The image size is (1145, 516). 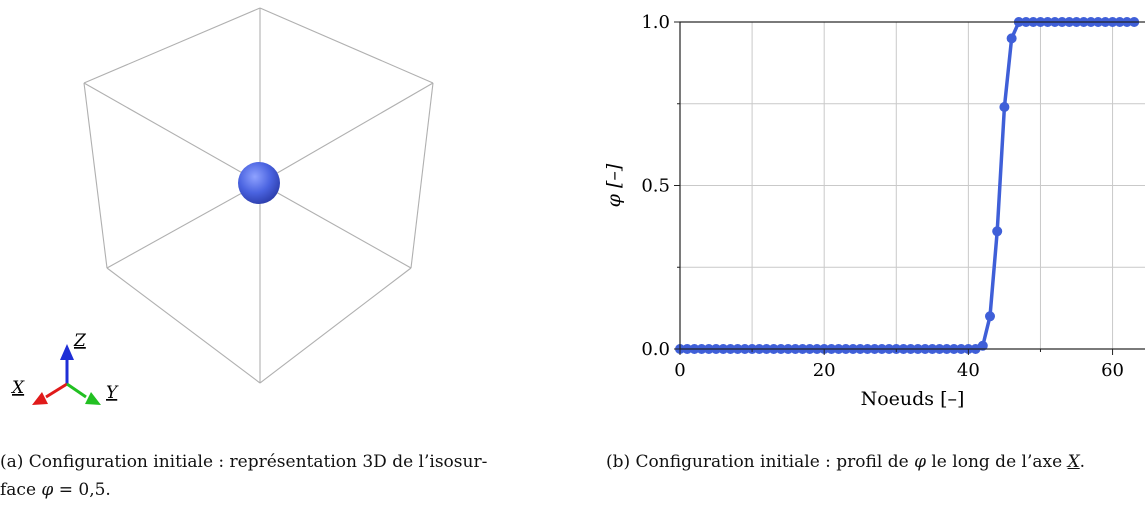 What do you see at coordinates (655, 349) in the screenshot?
I see `y-tick-label: 0.0` at bounding box center [655, 349].